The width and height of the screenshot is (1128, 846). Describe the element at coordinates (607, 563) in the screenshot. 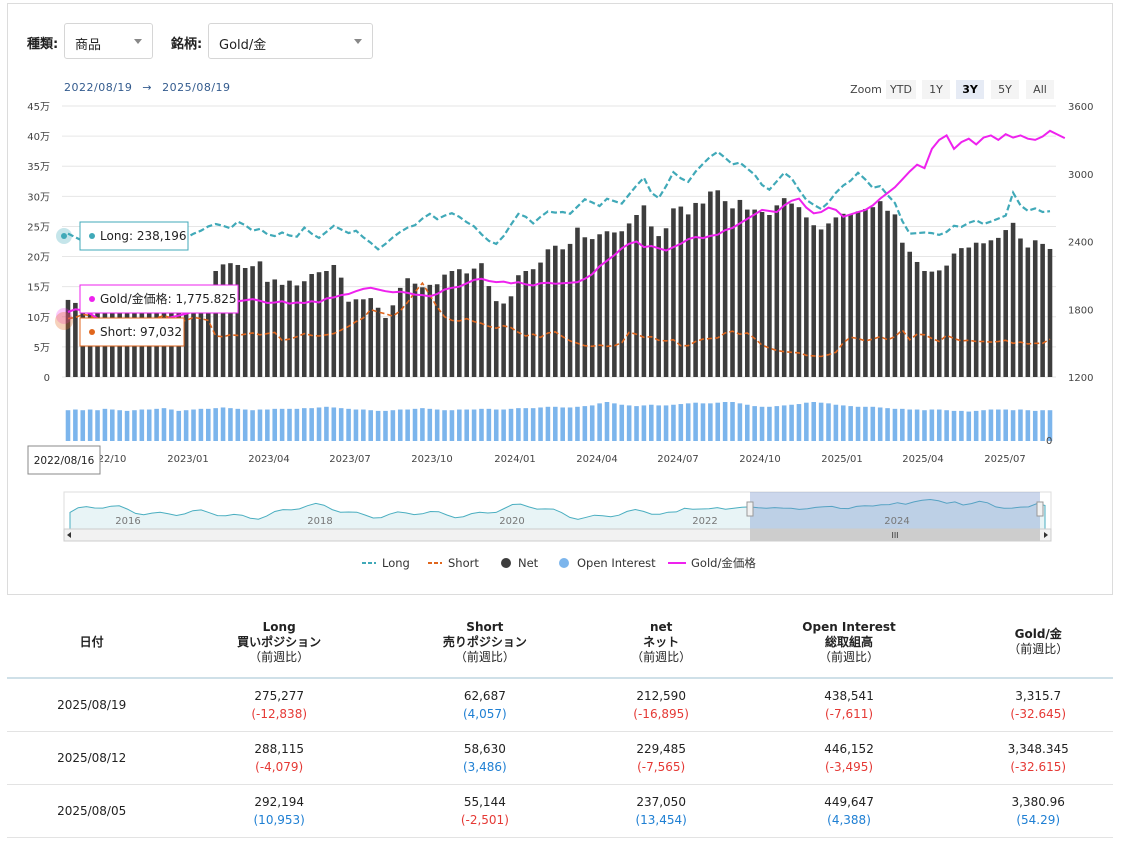

I see `legend-item-open-interest: Open Interest` at that location.